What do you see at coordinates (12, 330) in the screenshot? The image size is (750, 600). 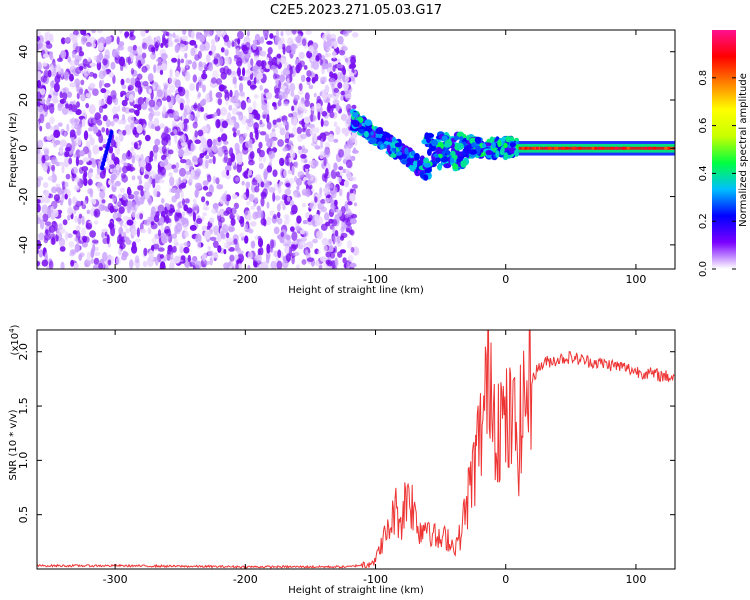 I see `snr-scale-exponent: 4` at bounding box center [12, 330].